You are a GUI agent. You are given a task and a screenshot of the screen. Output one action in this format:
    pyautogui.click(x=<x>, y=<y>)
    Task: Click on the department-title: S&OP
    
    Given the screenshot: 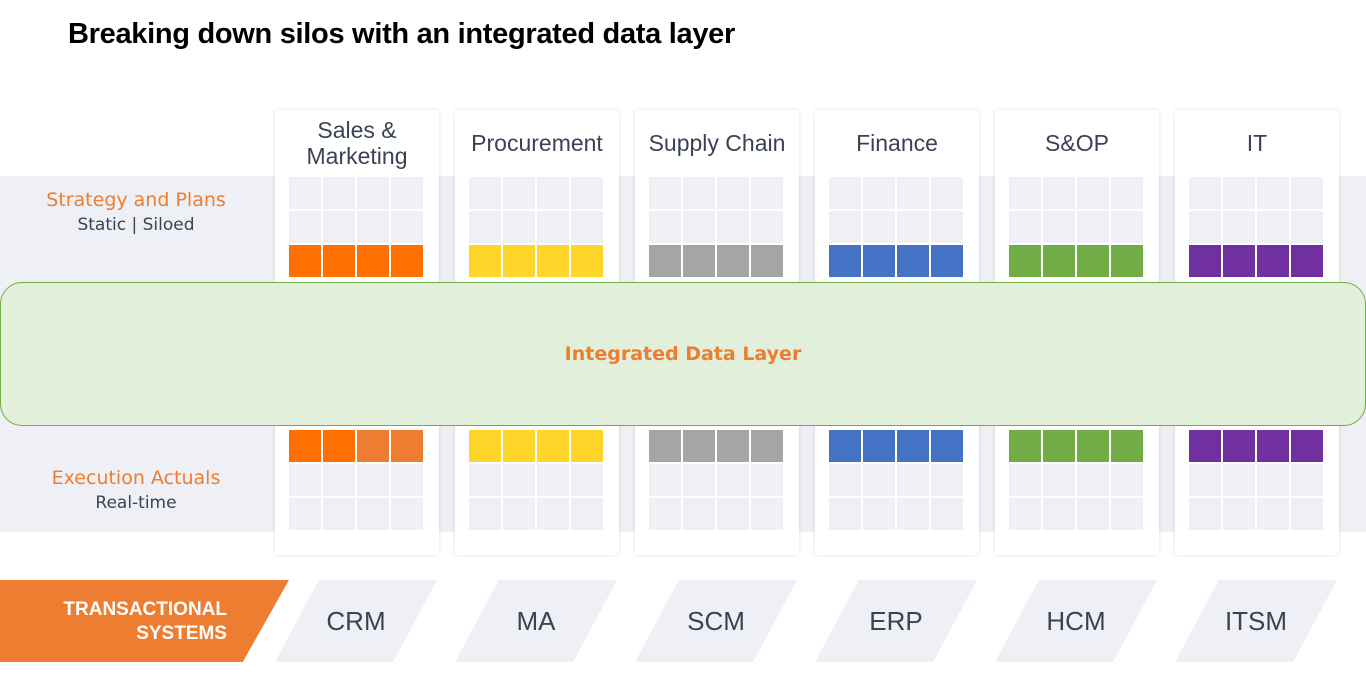 What is the action you would take?
    pyautogui.click(x=1077, y=143)
    